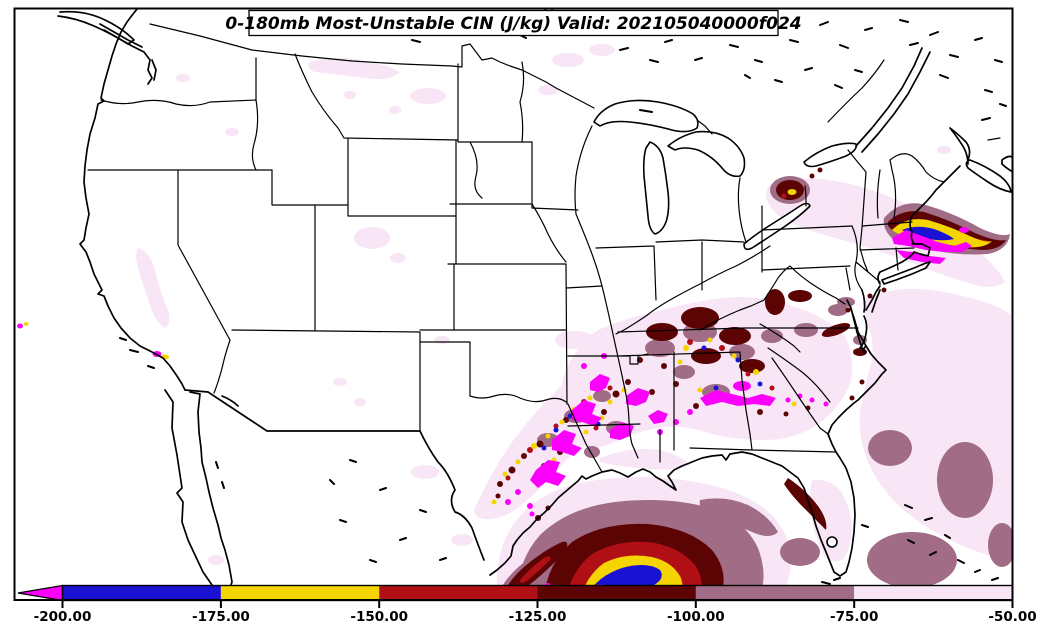 This screenshot has height=632, width=1044. What do you see at coordinates (379, 617) in the screenshot?
I see `tick-label--150: -150.00` at bounding box center [379, 617].